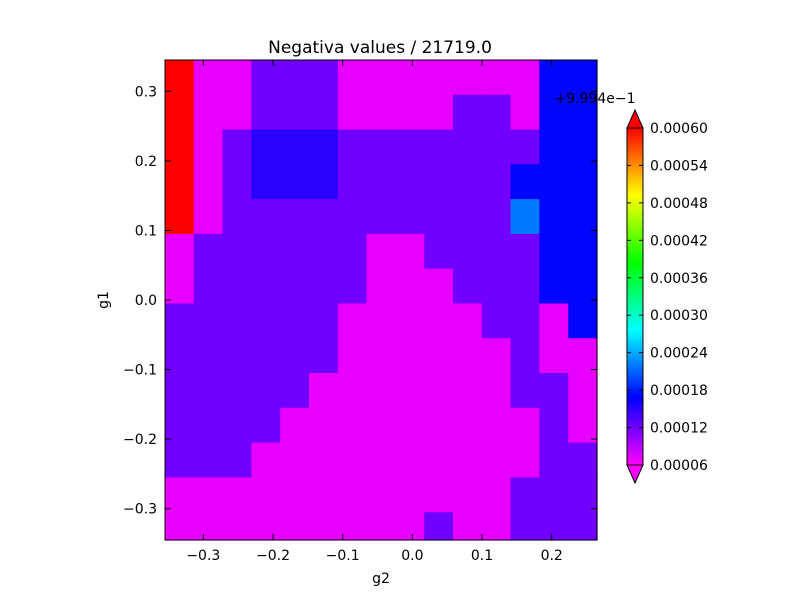  Describe the element at coordinates (380, 48) in the screenshot. I see `chart-title: Negativa values / 21719.0` at that location.